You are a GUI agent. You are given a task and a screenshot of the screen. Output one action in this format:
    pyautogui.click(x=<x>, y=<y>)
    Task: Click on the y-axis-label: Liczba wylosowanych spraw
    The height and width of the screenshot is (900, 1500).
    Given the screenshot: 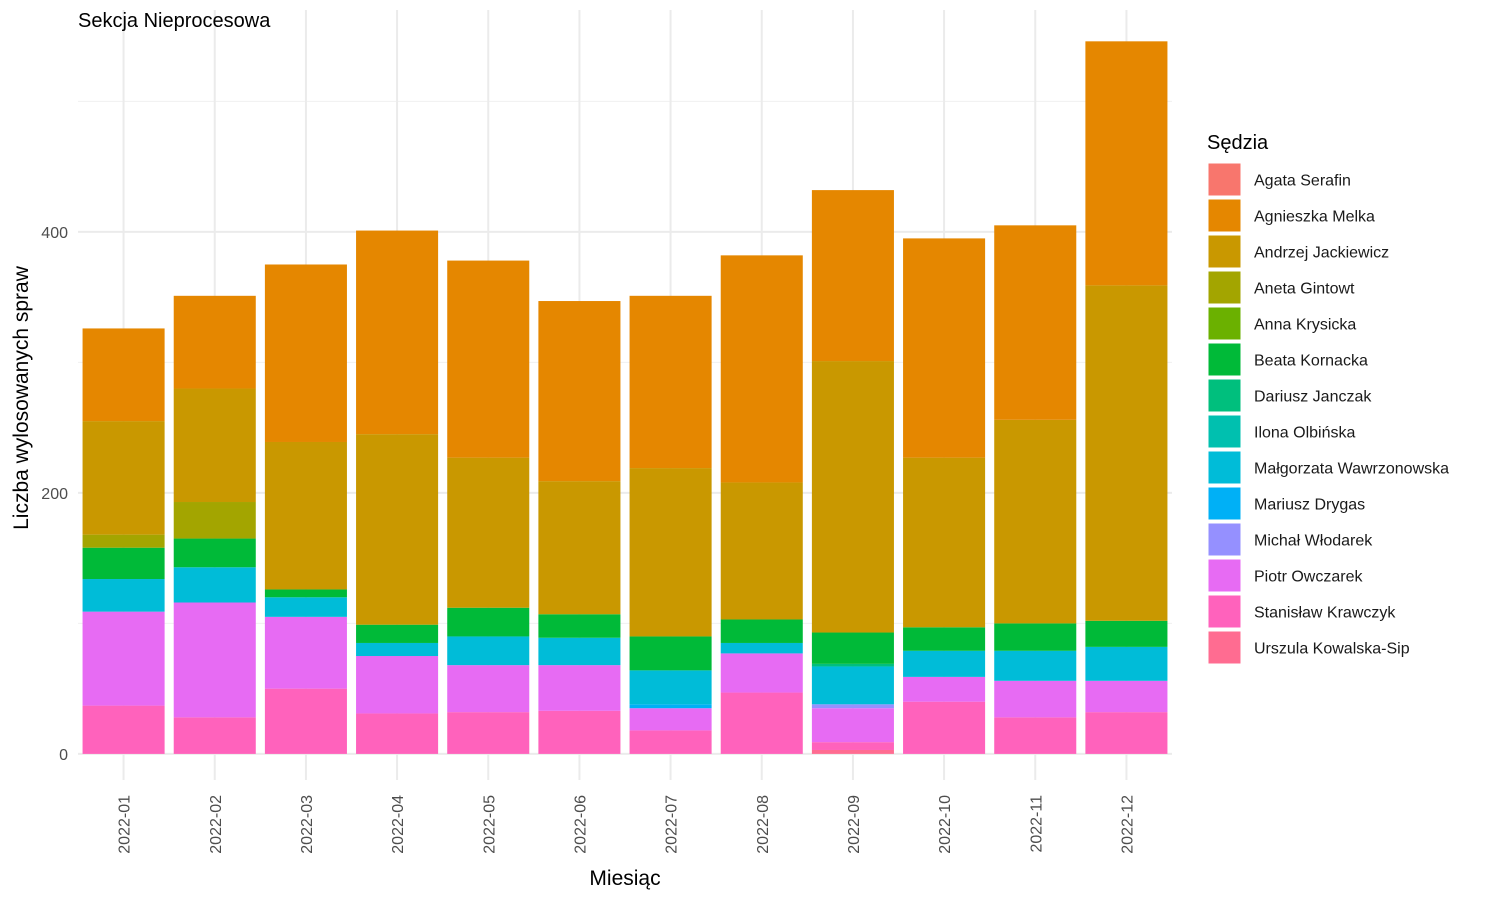 What is the action you would take?
    pyautogui.click(x=21, y=397)
    